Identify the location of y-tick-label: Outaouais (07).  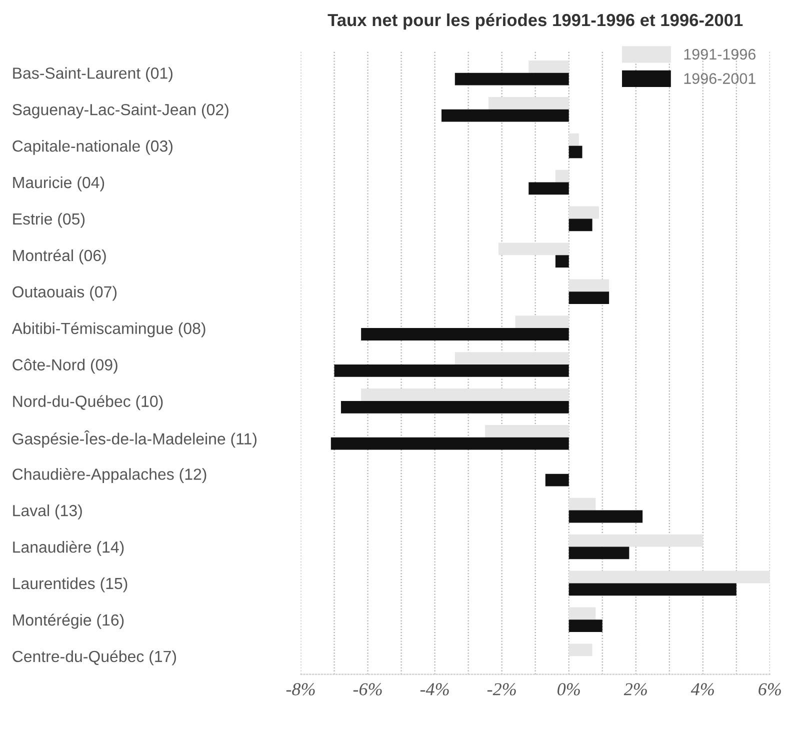
(64, 293).